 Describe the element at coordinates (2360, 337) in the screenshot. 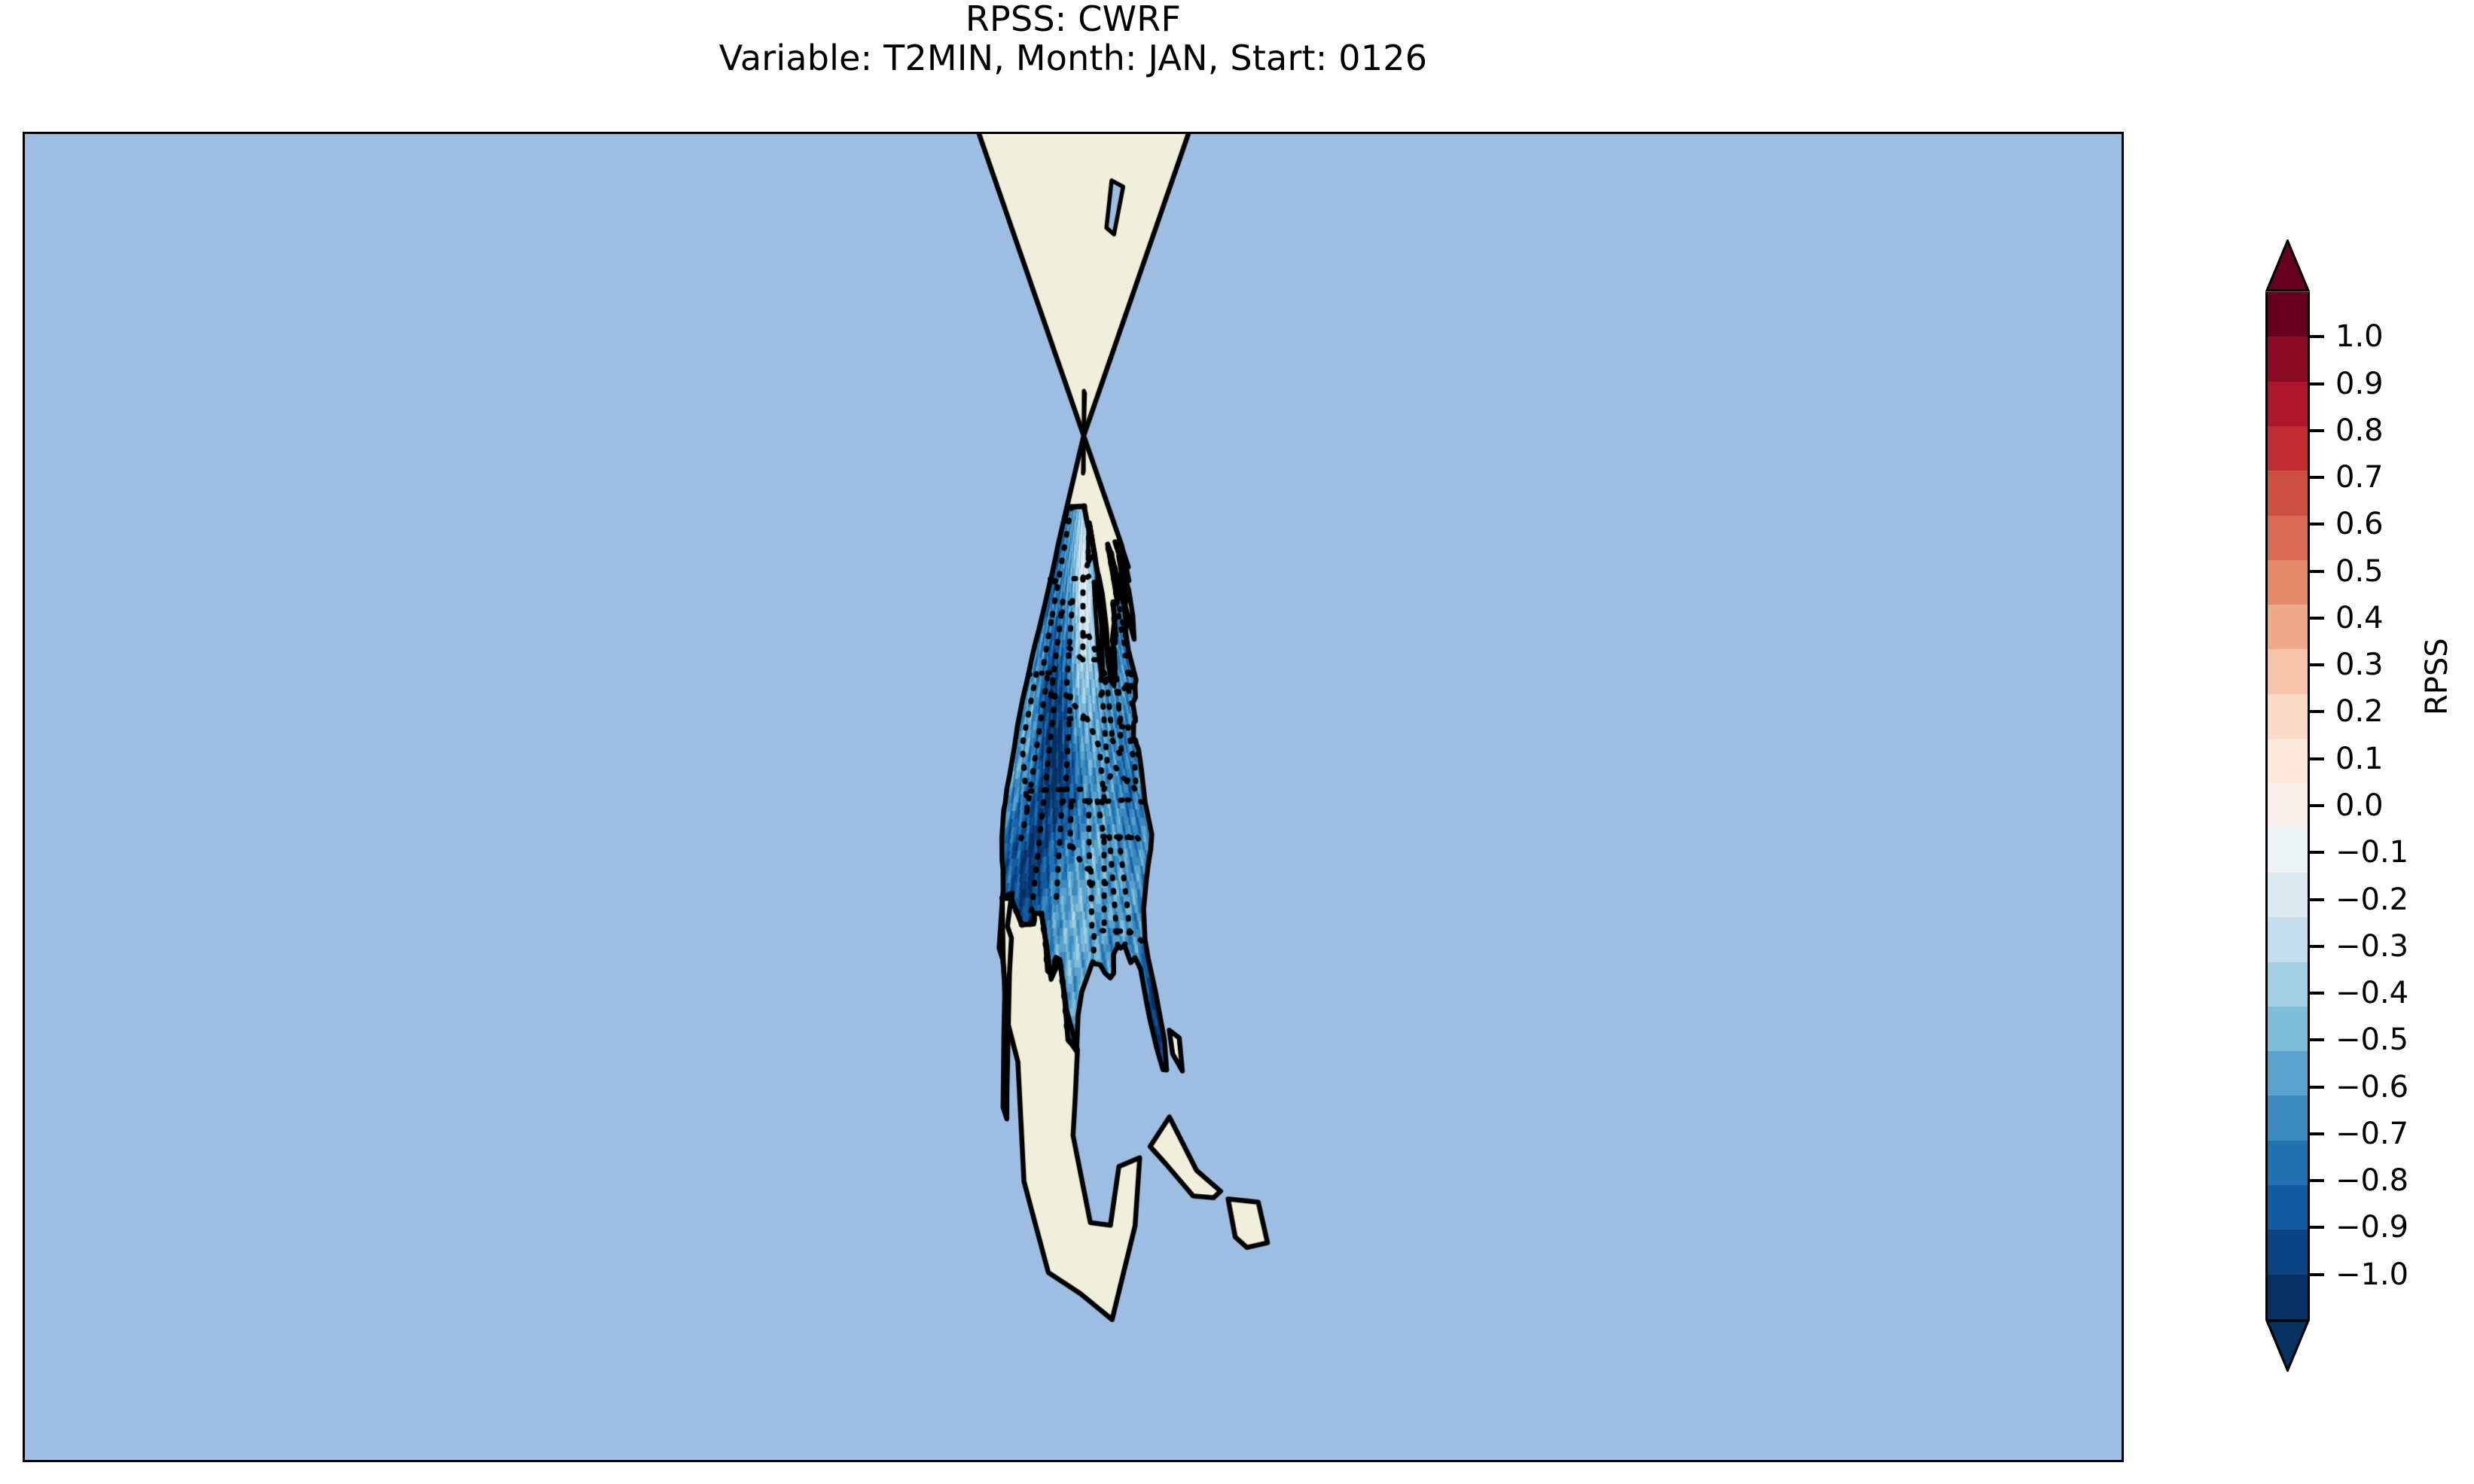

I see `colorbar-tick-label: 1.0` at that location.